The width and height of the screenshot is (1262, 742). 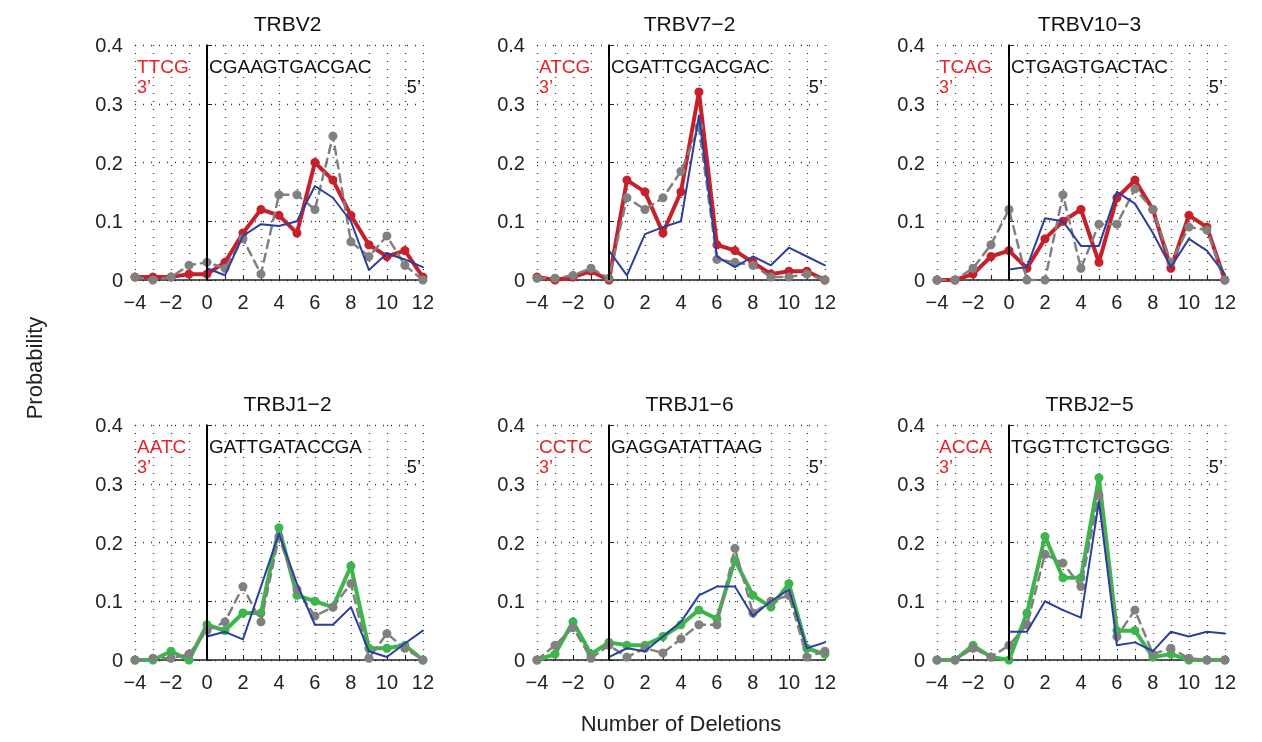 I want to click on annotation: 3’, so click(x=546, y=467).